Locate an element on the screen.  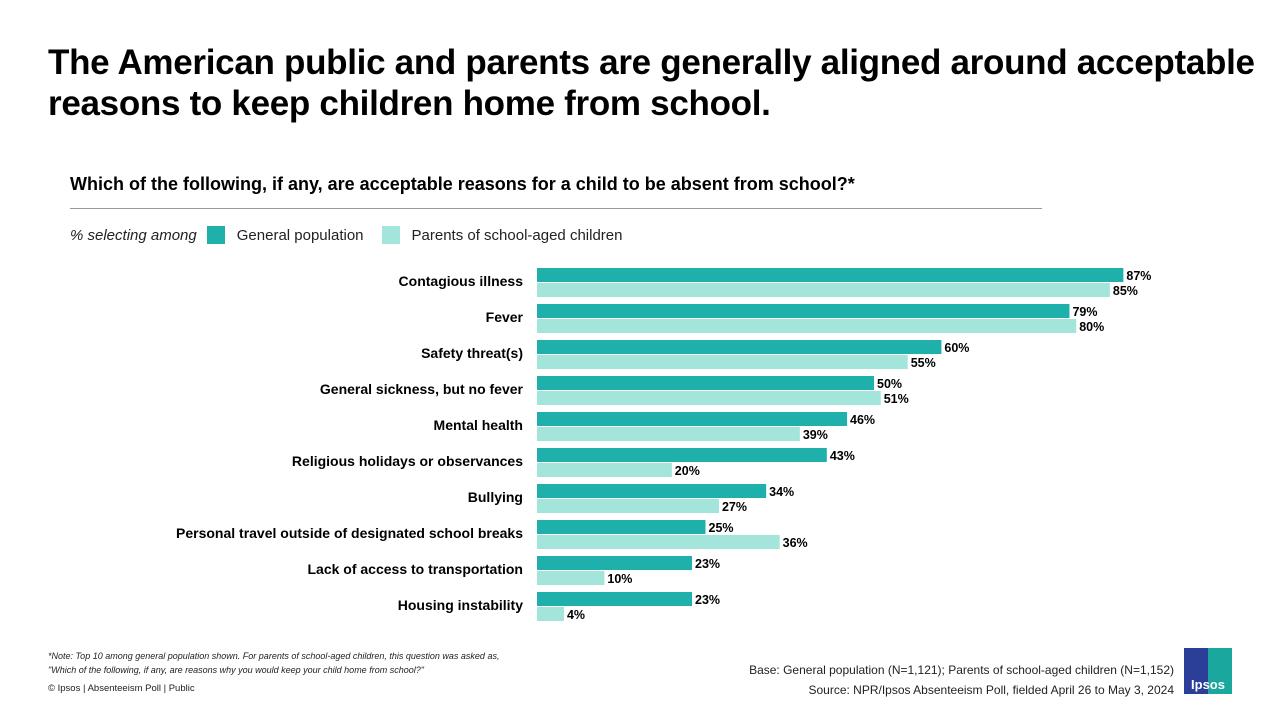
data-label: 46% is located at coordinates (862, 420).